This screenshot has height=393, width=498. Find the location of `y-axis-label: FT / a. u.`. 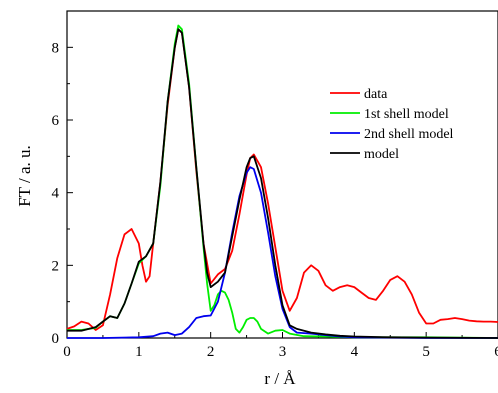

y-axis-label: FT / a. u. is located at coordinates (24, 176).